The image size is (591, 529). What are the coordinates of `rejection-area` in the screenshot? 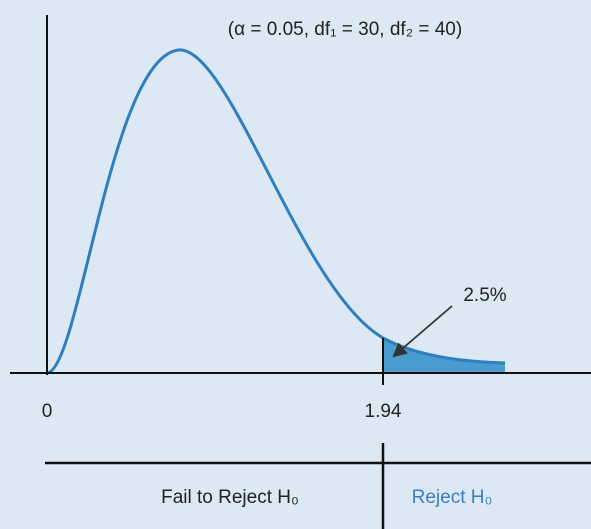 It's located at (444, 355).